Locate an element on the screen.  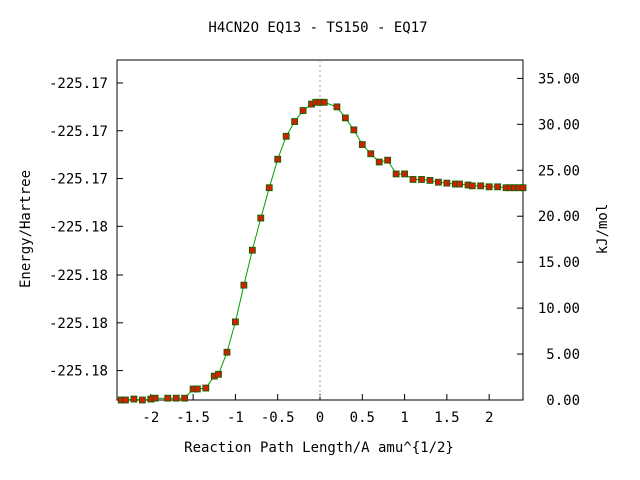
x-tick-label: -1.5 is located at coordinates (193, 418).